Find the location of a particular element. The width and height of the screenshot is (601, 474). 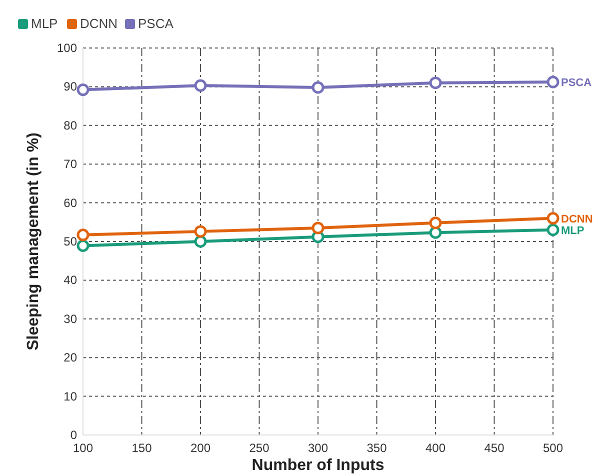

x-tick-label: 300 is located at coordinates (318, 448).